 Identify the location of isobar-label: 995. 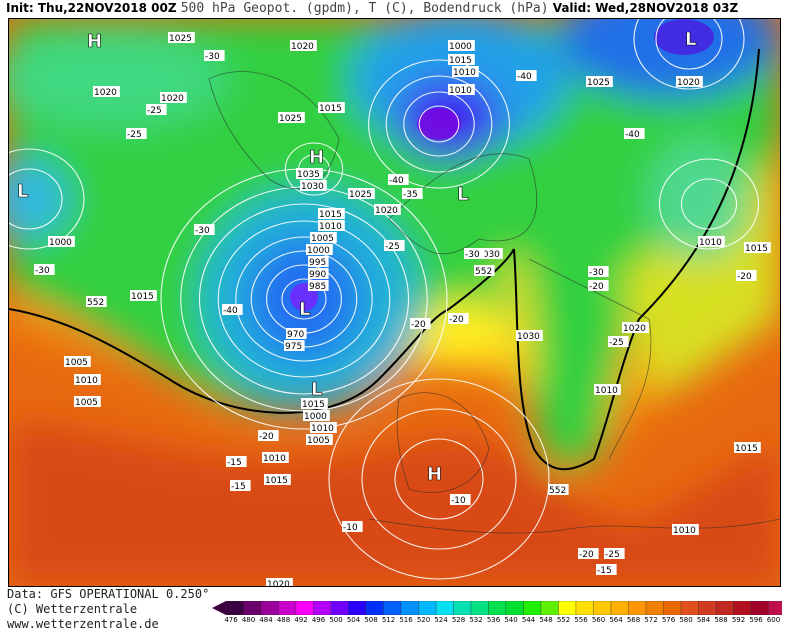
(318, 262).